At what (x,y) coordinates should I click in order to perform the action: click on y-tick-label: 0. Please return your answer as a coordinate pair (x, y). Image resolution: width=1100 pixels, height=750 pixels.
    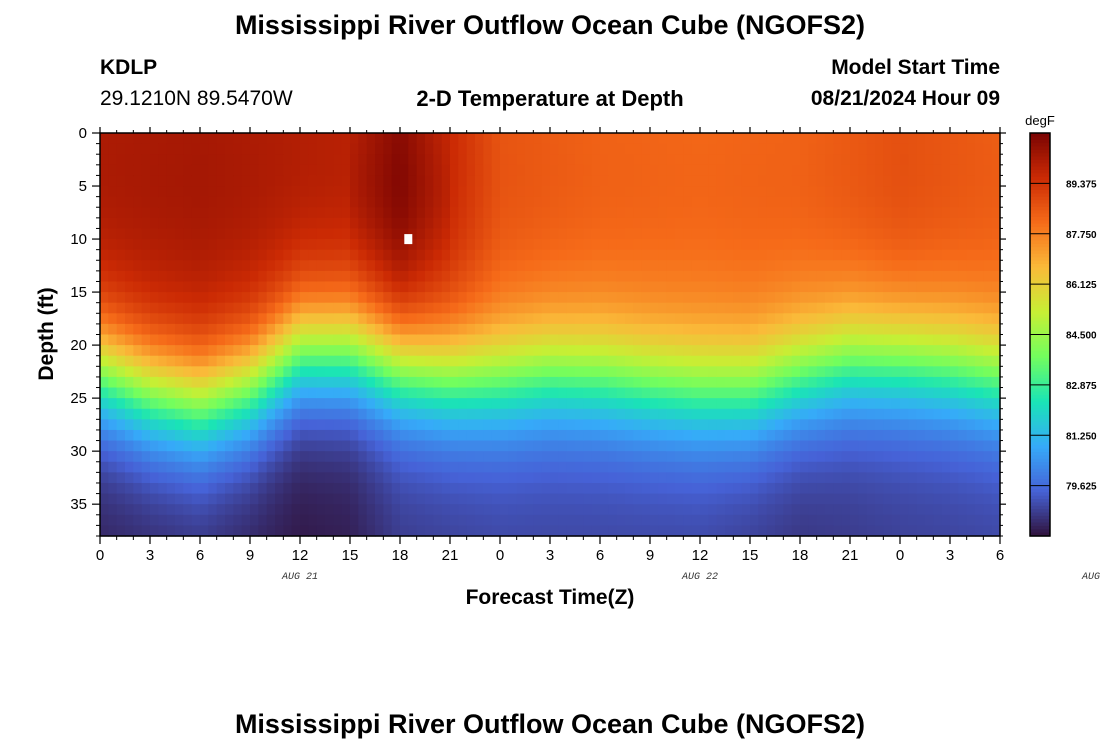
    Looking at the image, I should click on (83, 133).